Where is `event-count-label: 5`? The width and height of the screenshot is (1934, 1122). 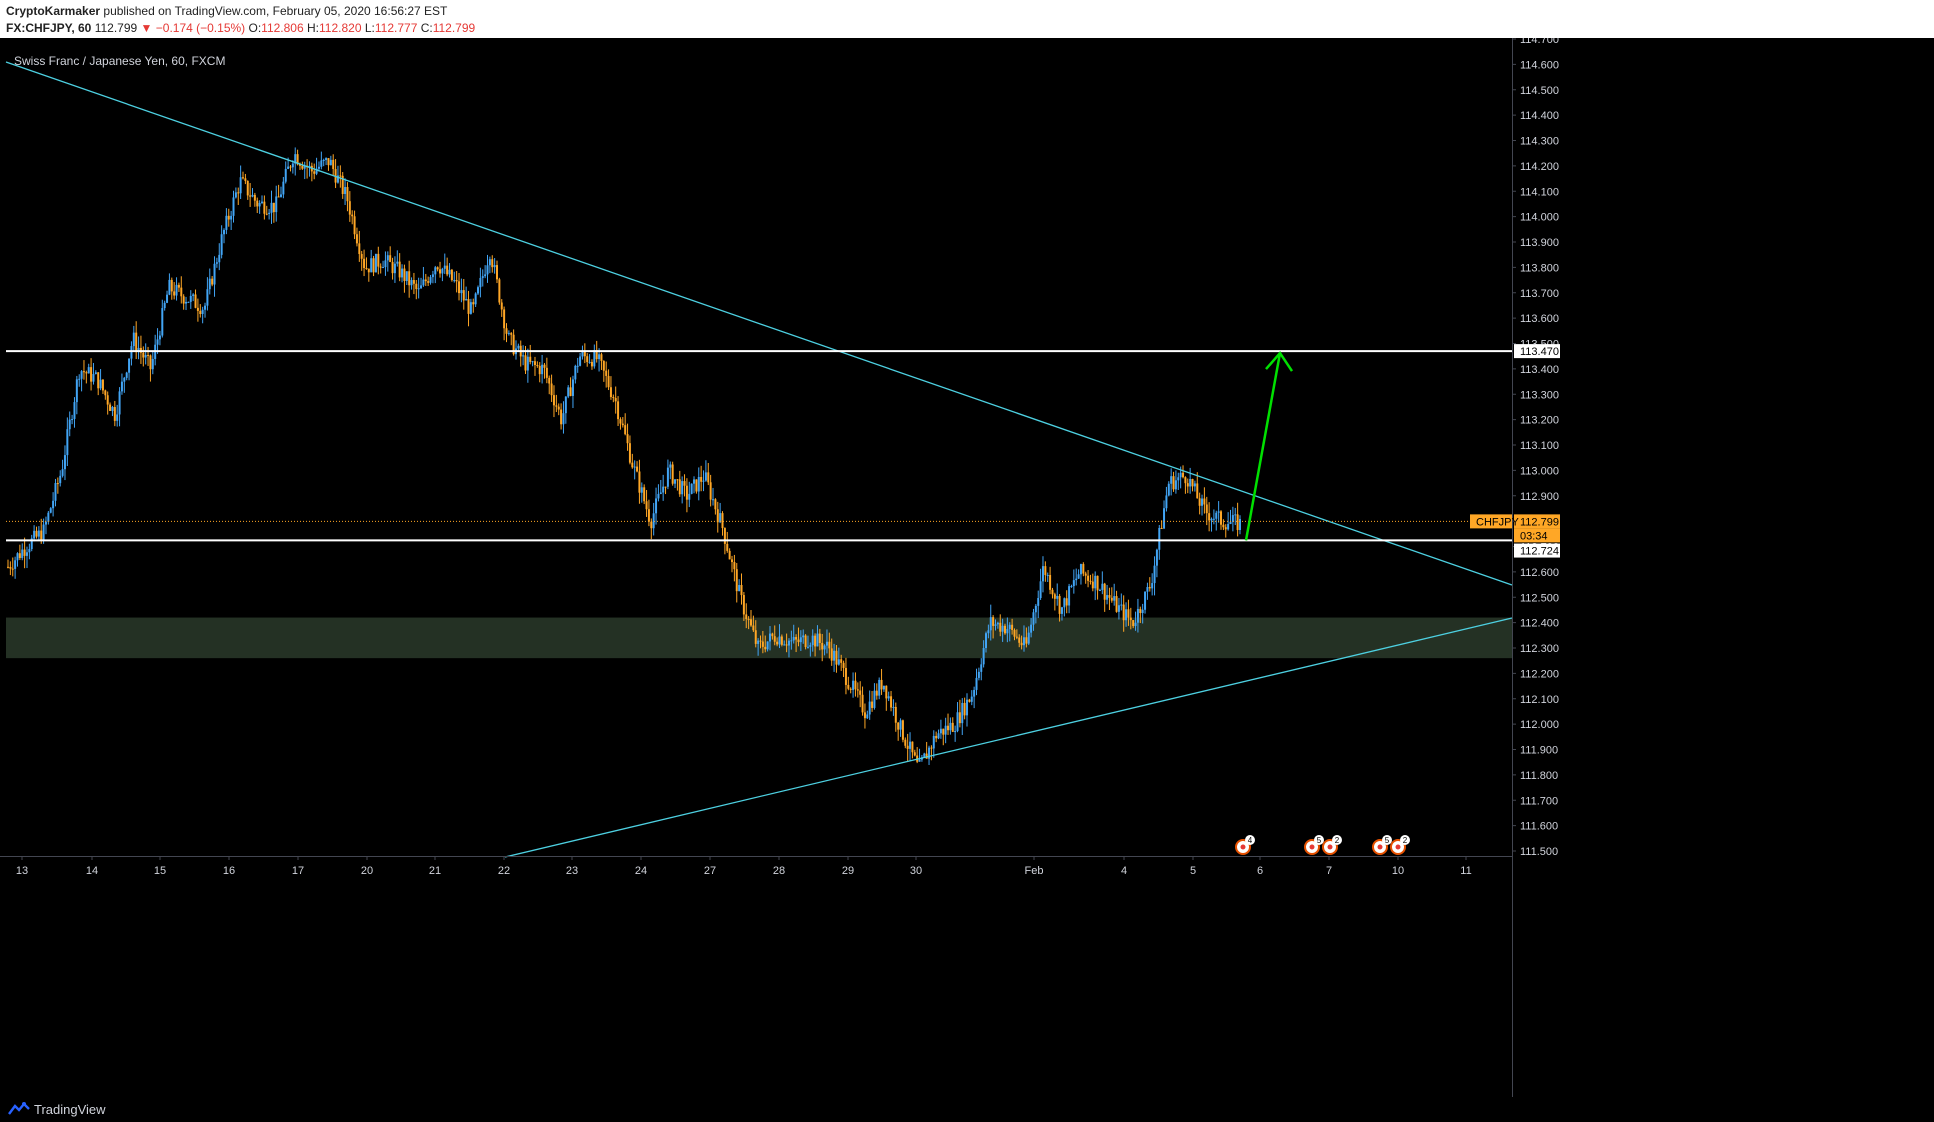
event-count-label: 5 is located at coordinates (1319, 840).